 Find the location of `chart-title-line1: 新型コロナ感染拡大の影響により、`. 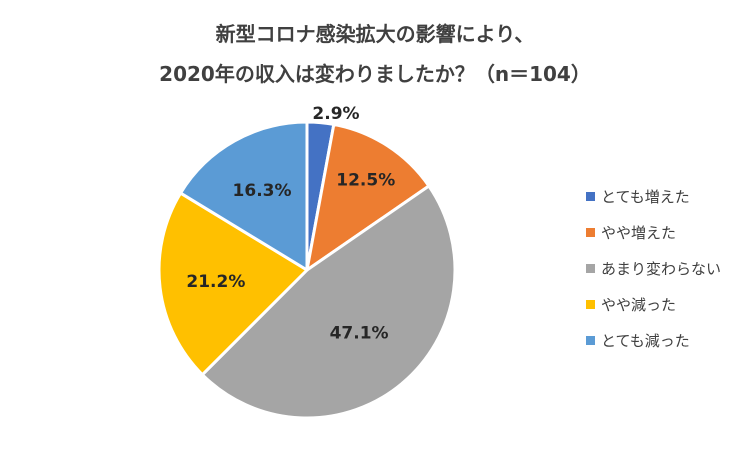

chart-title-line1: 新型コロナ感染拡大の影響により、 is located at coordinates (375, 34).